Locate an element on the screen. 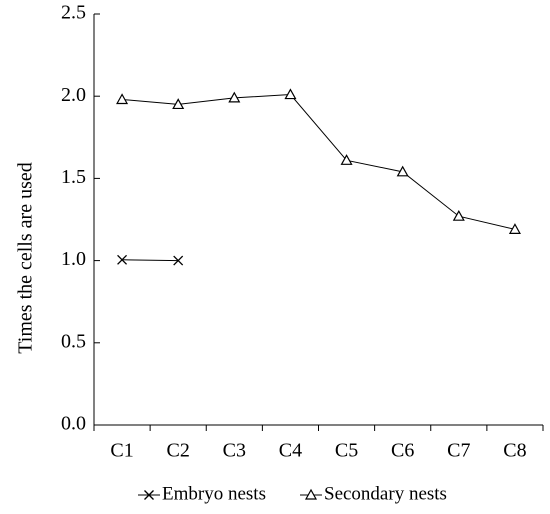 This screenshot has height=514, width=550. legend-item-1: Embryo nests is located at coordinates (202, 493).